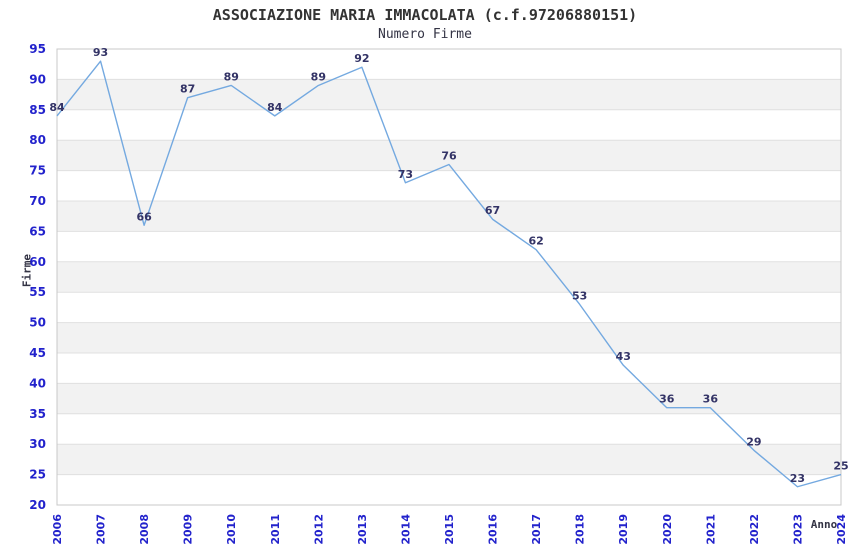  What do you see at coordinates (100, 52) in the screenshot?
I see `data-label: 93` at bounding box center [100, 52].